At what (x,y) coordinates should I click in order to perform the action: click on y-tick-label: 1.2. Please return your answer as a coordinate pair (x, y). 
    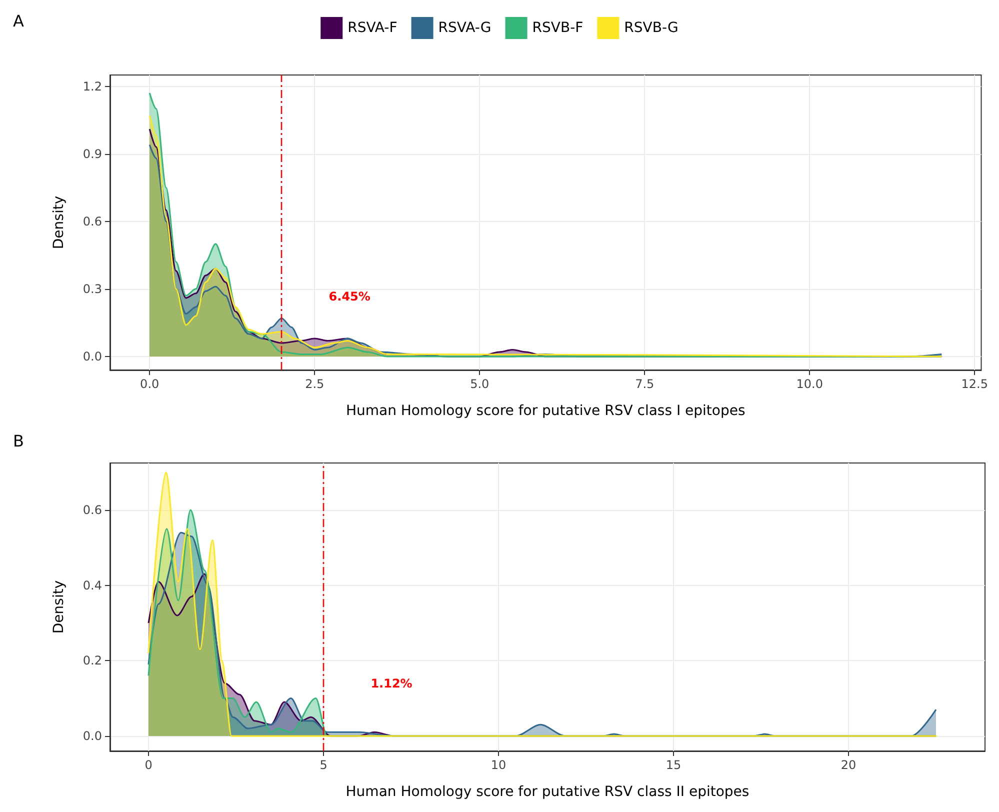
    Looking at the image, I should click on (92, 86).